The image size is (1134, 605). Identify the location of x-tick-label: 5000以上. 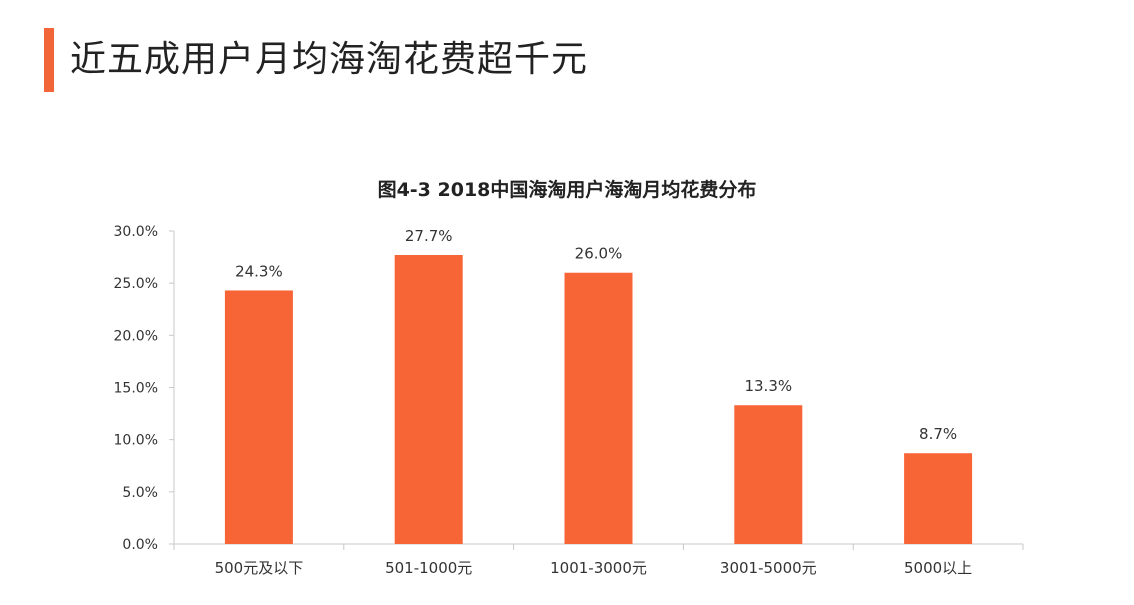
(938, 568).